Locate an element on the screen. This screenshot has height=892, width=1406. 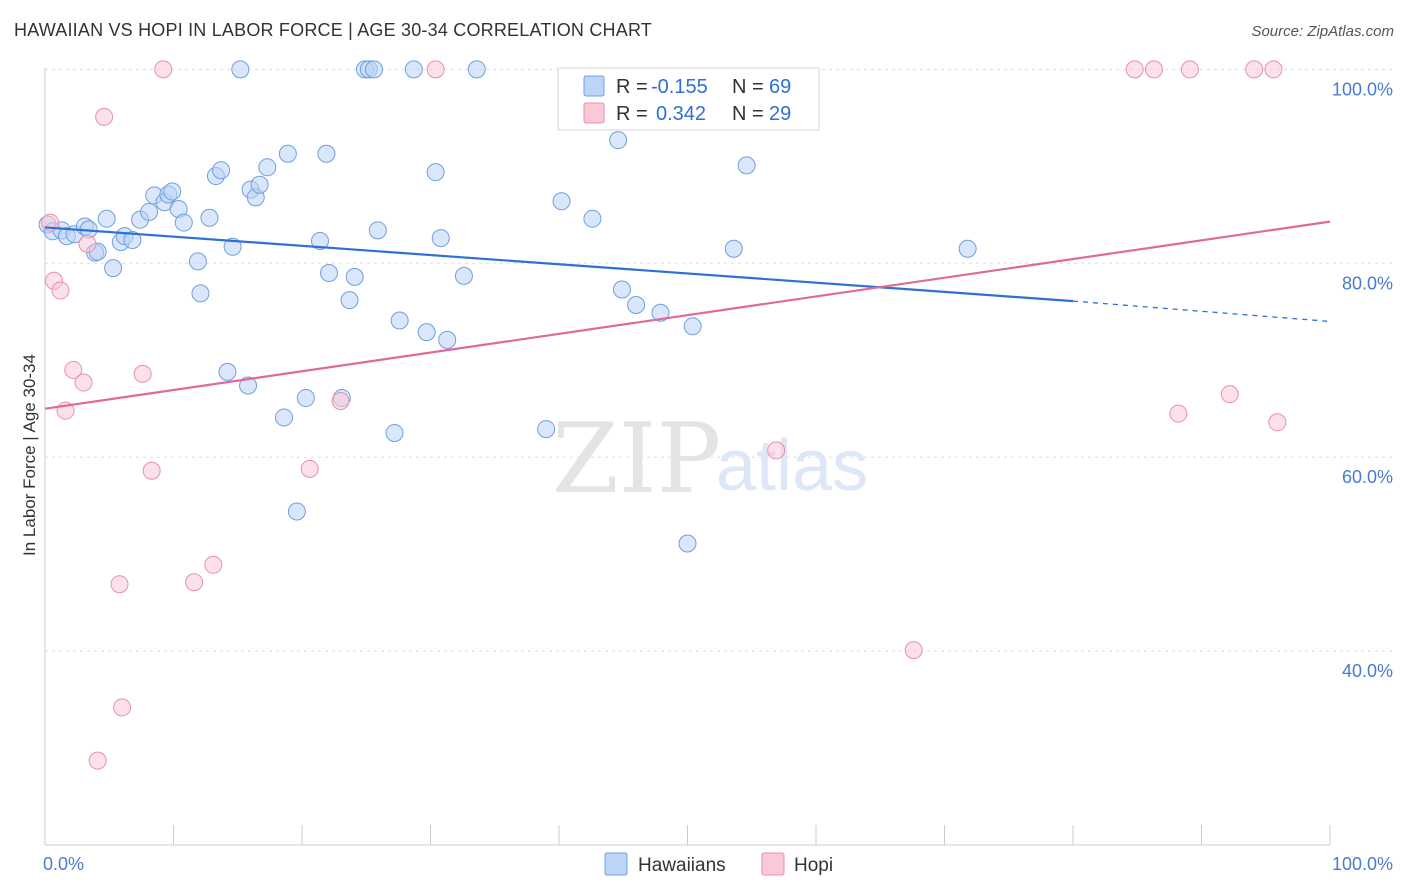
watermark: ZIP atlas is located at coordinates (710, 459).